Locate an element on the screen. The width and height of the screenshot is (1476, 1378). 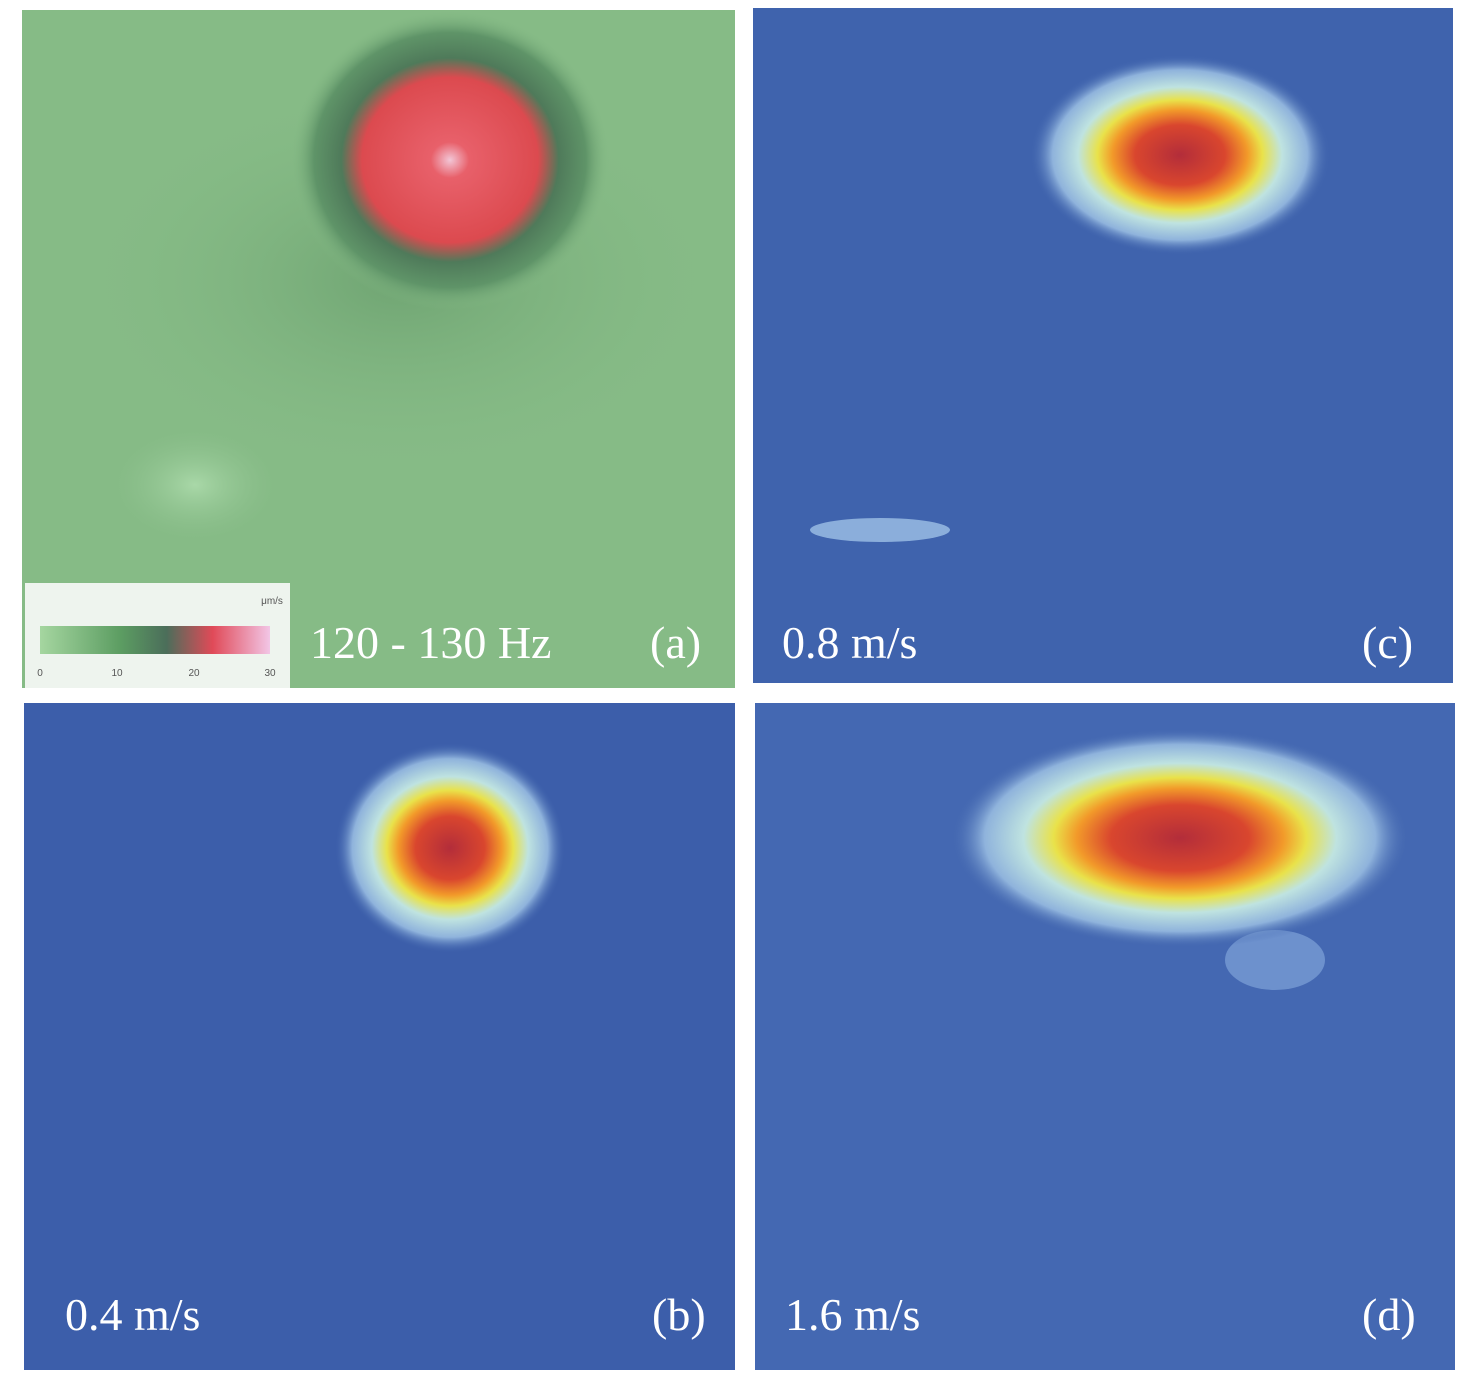
caption: 0.8 m/s is located at coordinates (849, 642).